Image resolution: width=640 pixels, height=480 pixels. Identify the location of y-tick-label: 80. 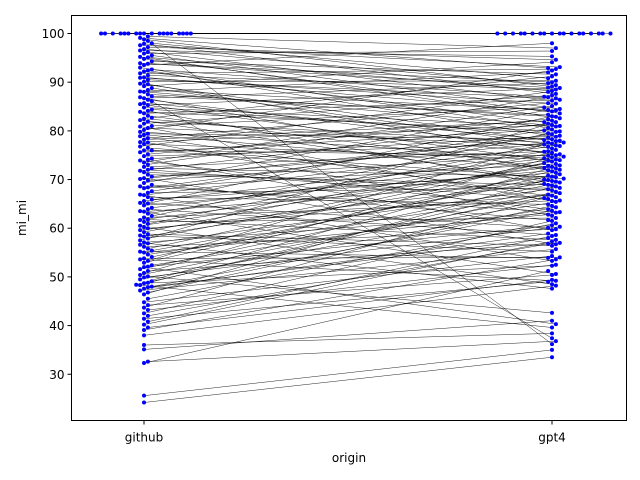
(56, 131).